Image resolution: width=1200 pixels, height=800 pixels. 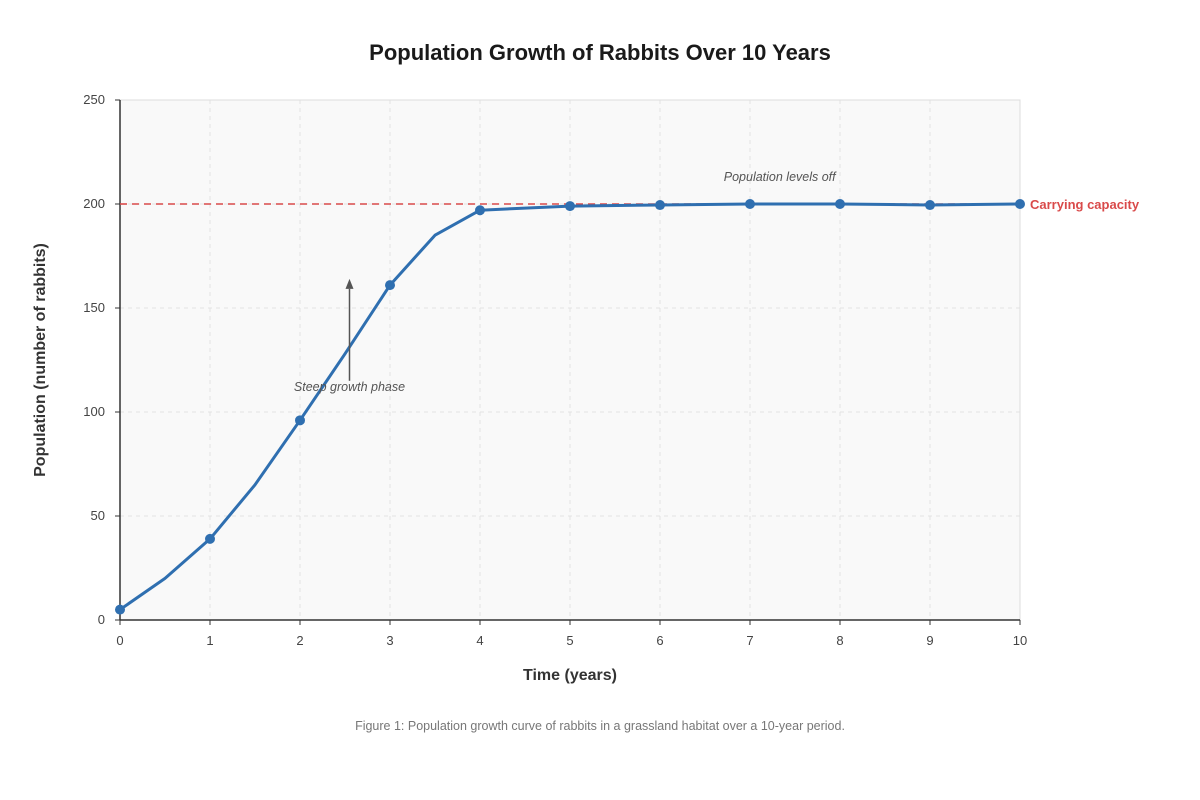 What do you see at coordinates (479, 640) in the screenshot?
I see `x-tick-label: 4` at bounding box center [479, 640].